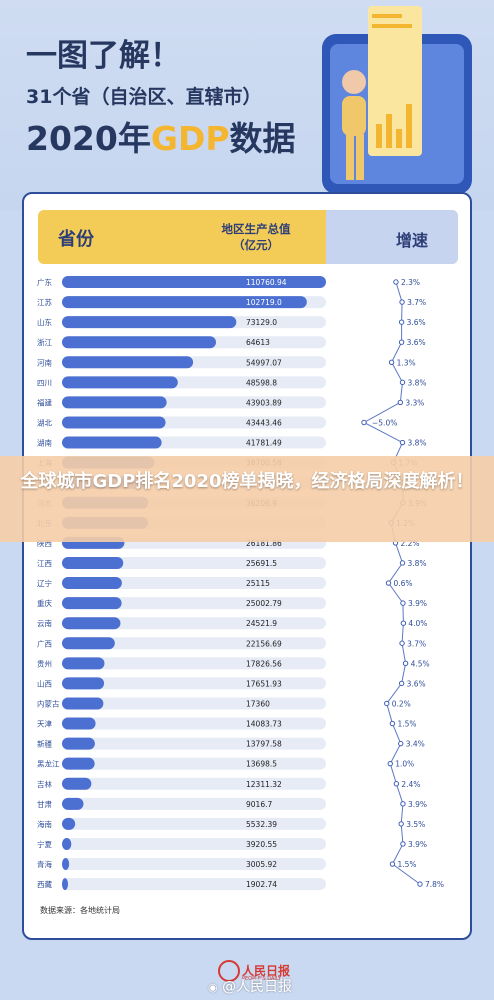  I want to click on watermark-text: @人民日报, so click(257, 987).